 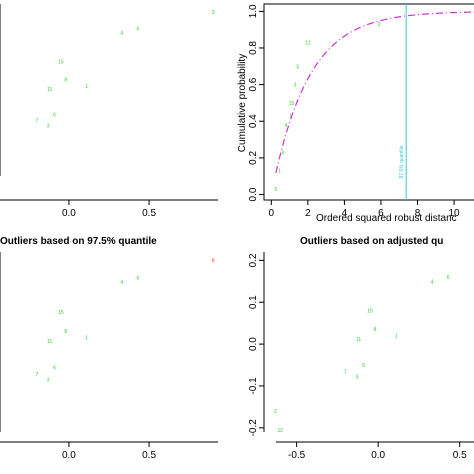 What do you see at coordinates (109, 451) in the screenshot?
I see `x-ticks-bottom-left: 0.0 0.5` at bounding box center [109, 451].